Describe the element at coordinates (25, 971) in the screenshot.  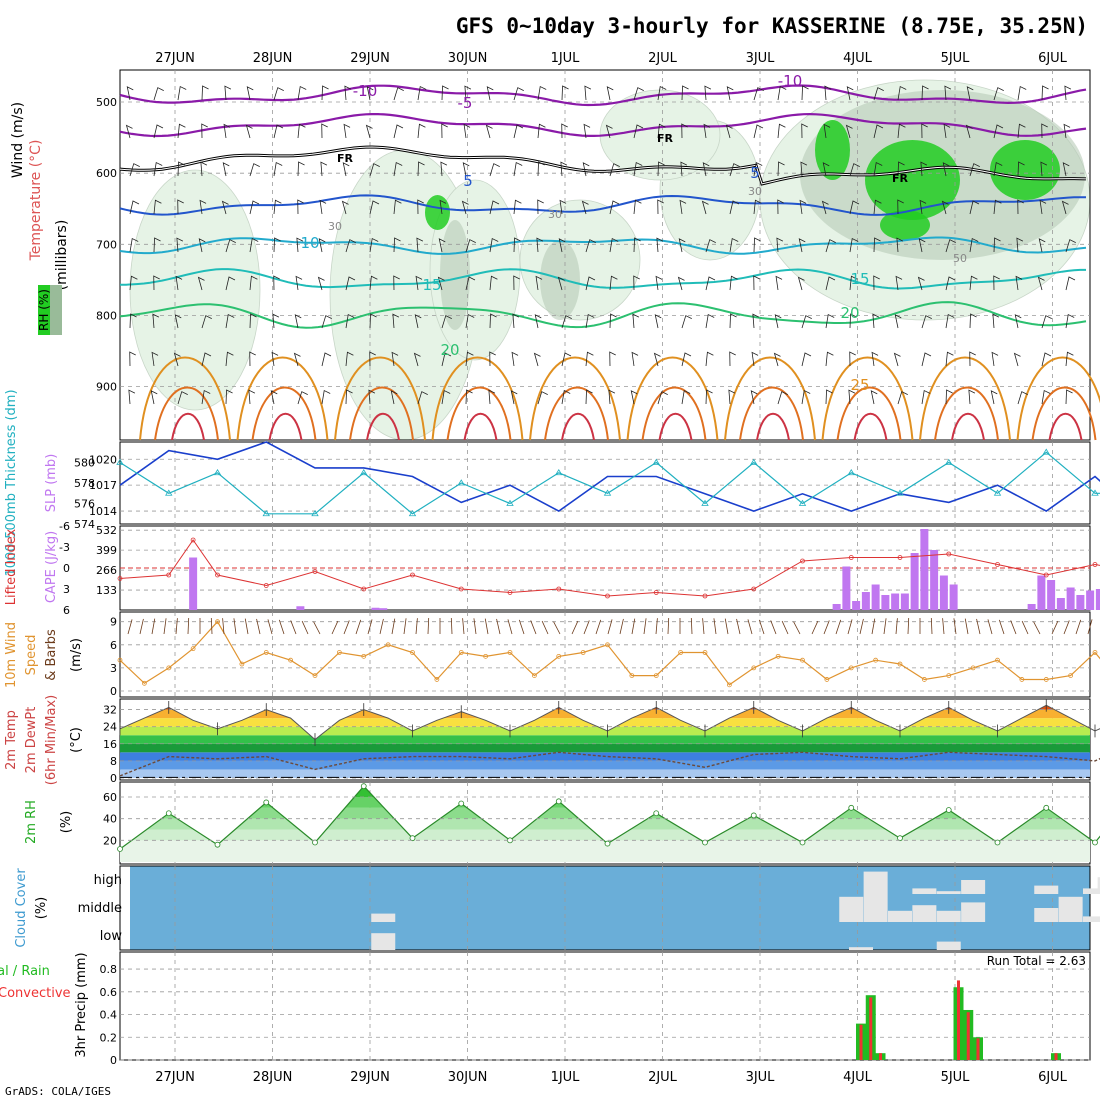
I see `ylabel-total-rain: tal / Rain` at that location.